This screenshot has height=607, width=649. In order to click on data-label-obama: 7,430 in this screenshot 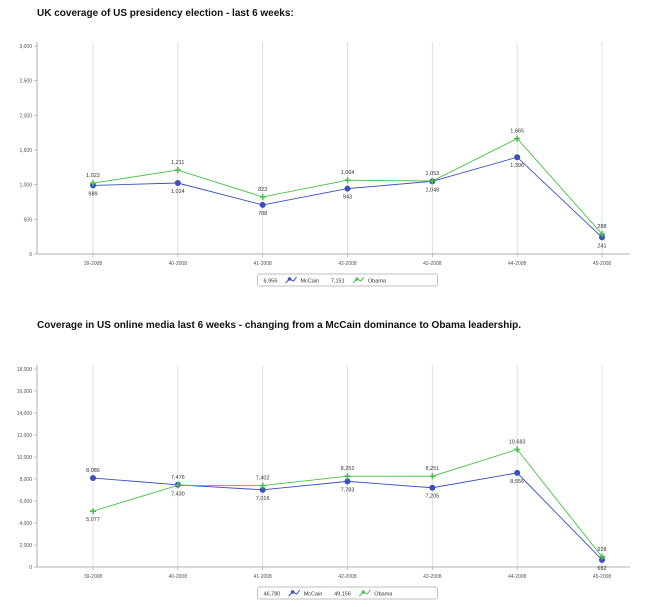, I will do `click(178, 494)`.